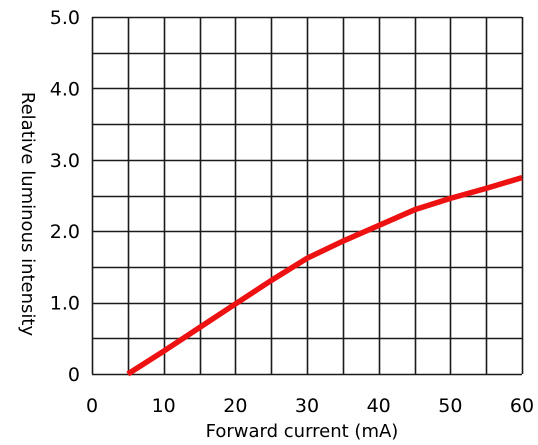 This screenshot has width=538, height=445. I want to click on y-tick-label: 2.0, so click(65, 232).